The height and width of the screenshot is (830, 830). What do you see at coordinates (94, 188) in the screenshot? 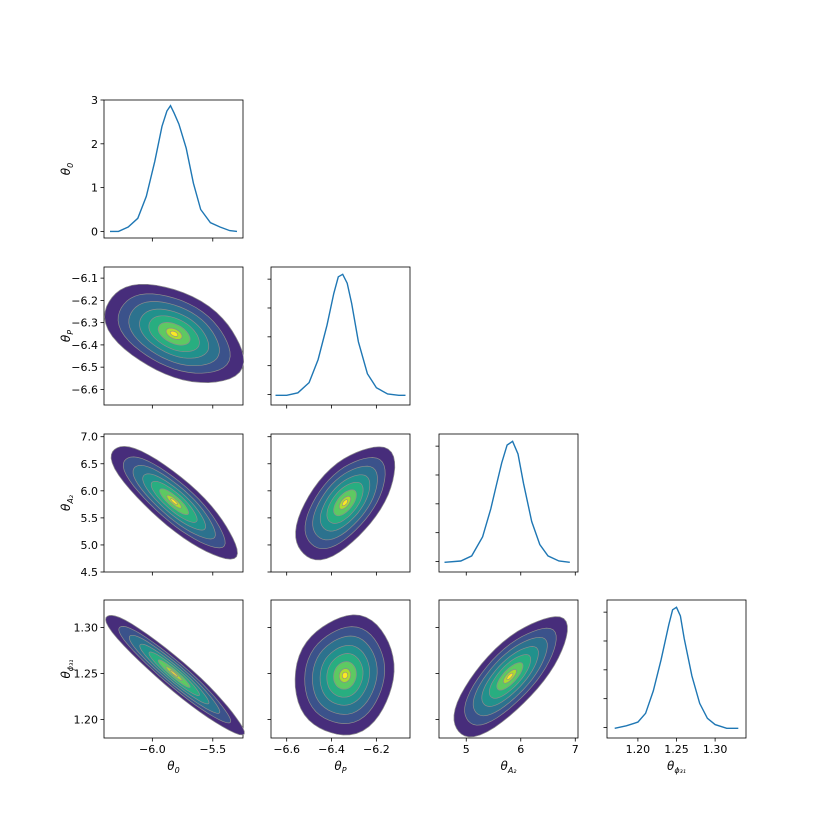
I see `y-tick-label: 1` at bounding box center [94, 188].